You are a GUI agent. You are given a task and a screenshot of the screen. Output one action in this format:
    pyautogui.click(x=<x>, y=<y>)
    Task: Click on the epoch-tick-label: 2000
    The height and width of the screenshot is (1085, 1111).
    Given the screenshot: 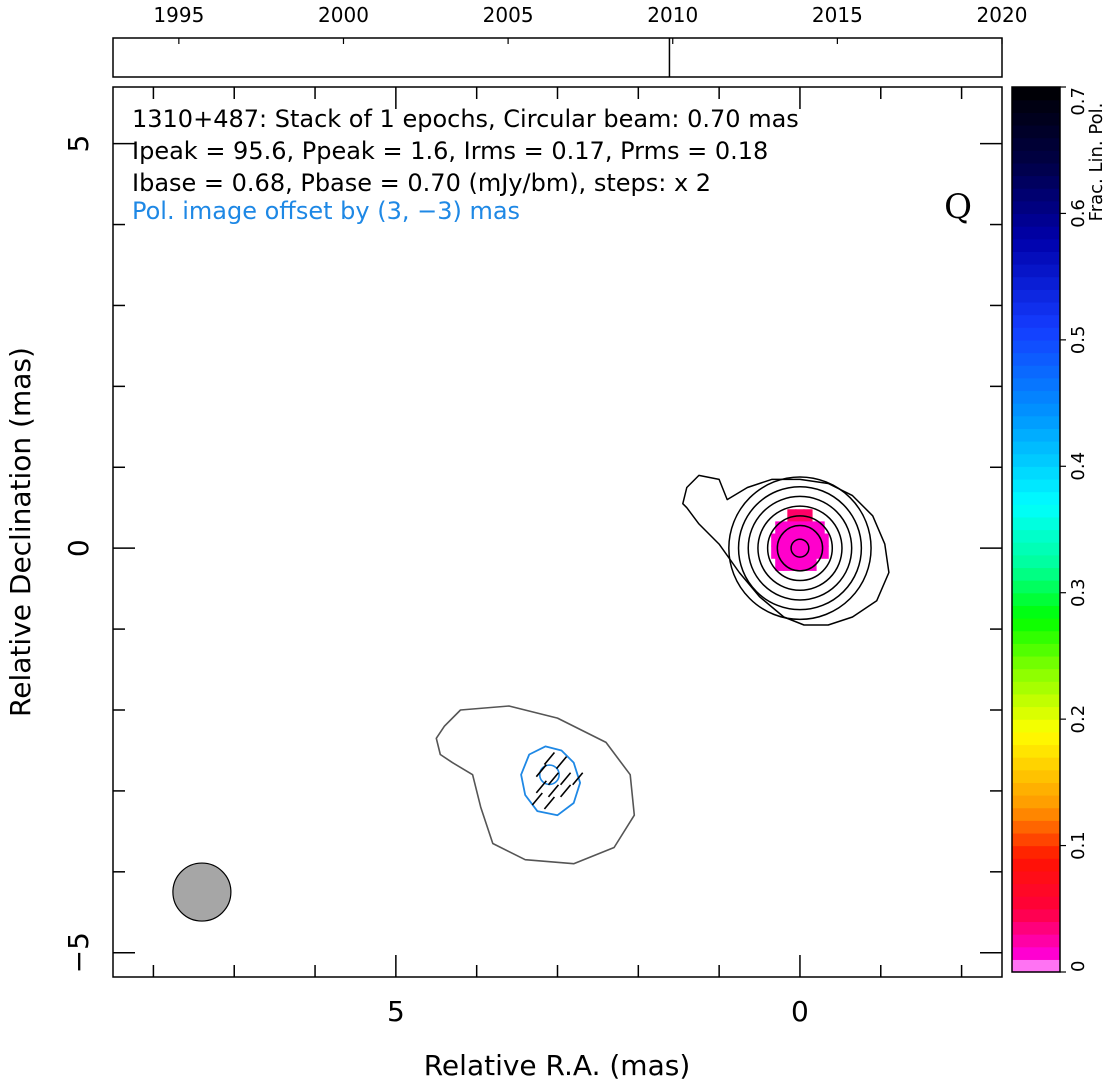 What is the action you would take?
    pyautogui.click(x=343, y=15)
    